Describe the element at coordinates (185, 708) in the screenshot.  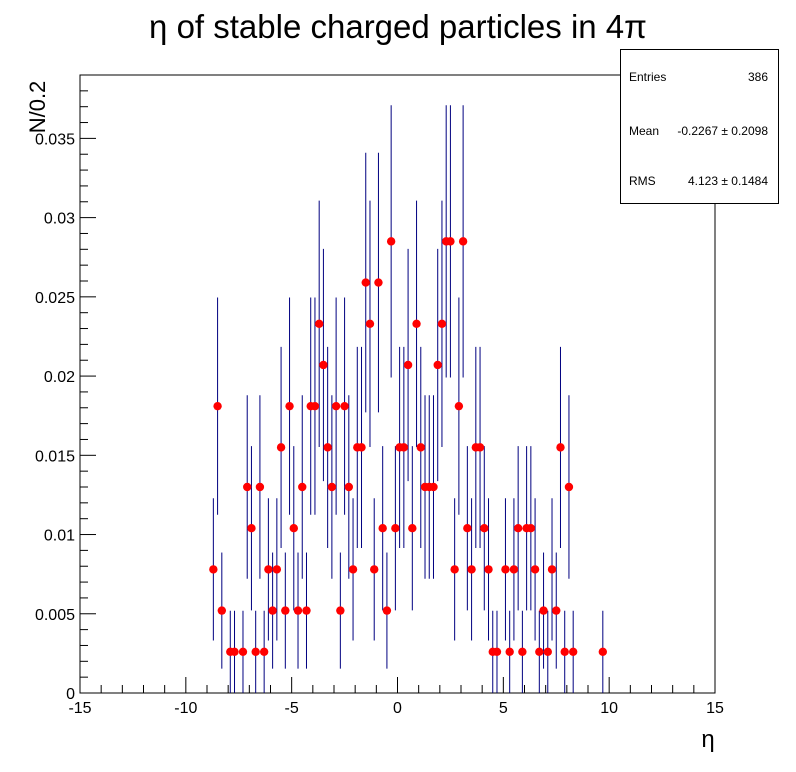
I see `x-tick-label: -10` at that location.